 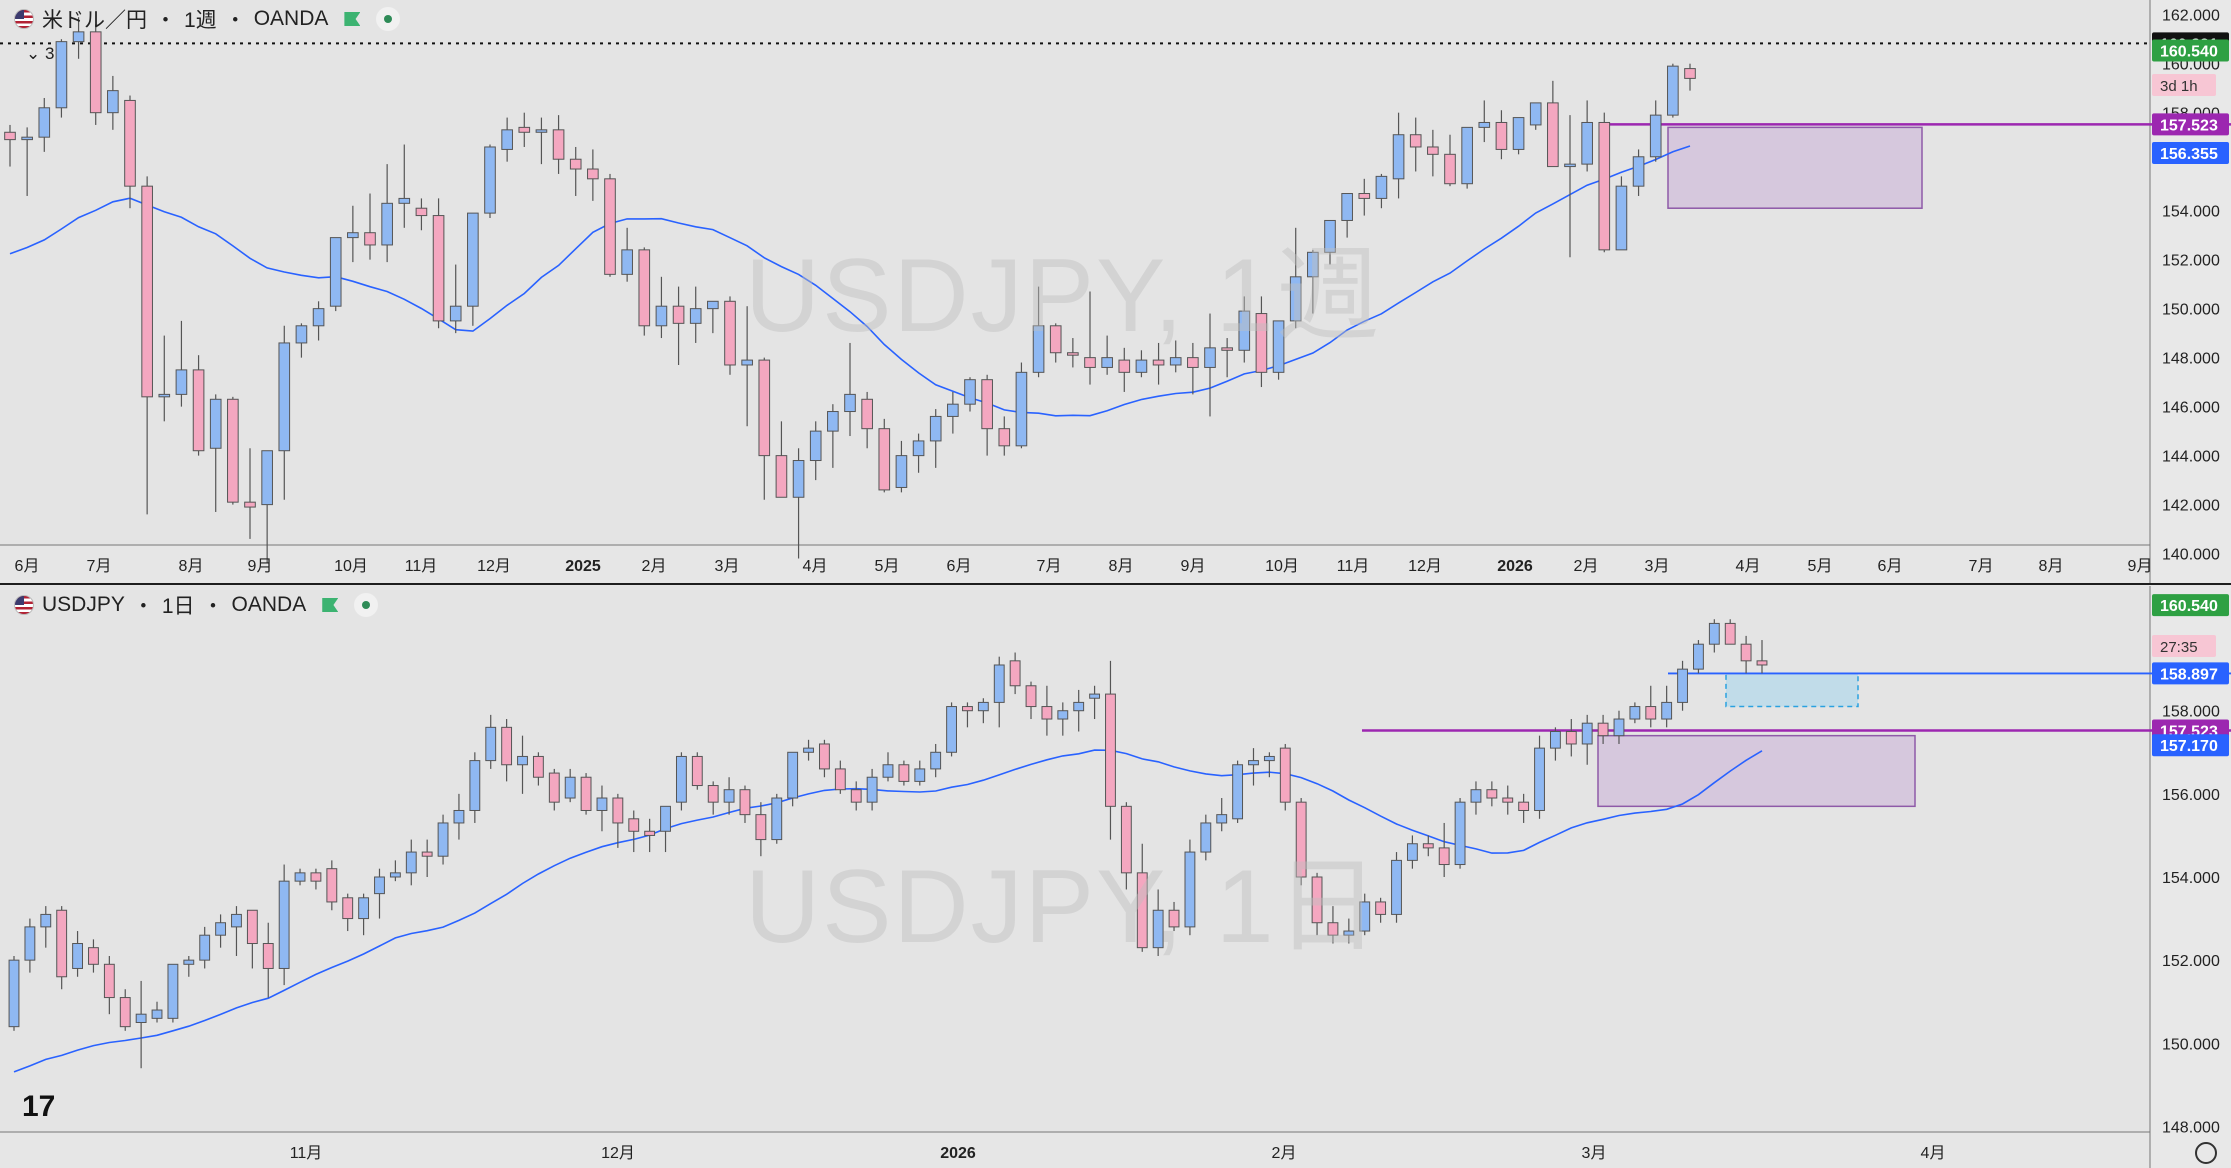 I want to click on time-tick-label: 6月, so click(x=959, y=566).